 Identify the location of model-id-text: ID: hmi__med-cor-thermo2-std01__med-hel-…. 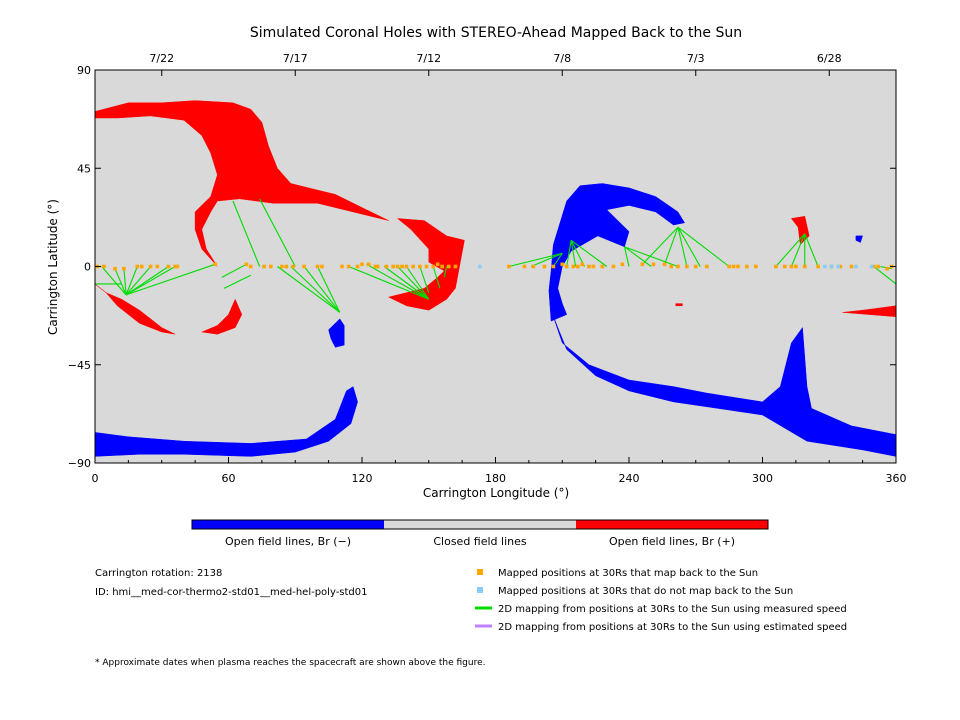
(231, 592).